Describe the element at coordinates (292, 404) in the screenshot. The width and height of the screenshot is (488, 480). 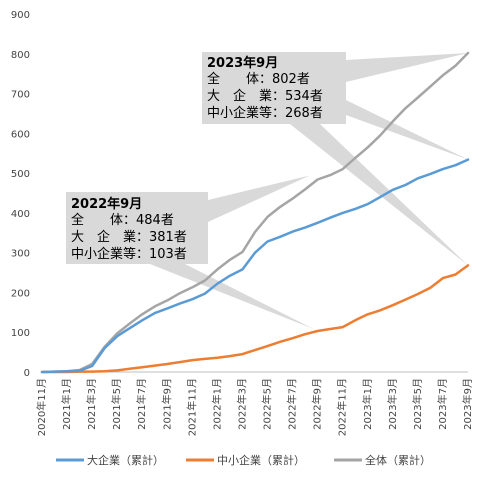
I see `x-tick-label: 2022年7月` at that location.